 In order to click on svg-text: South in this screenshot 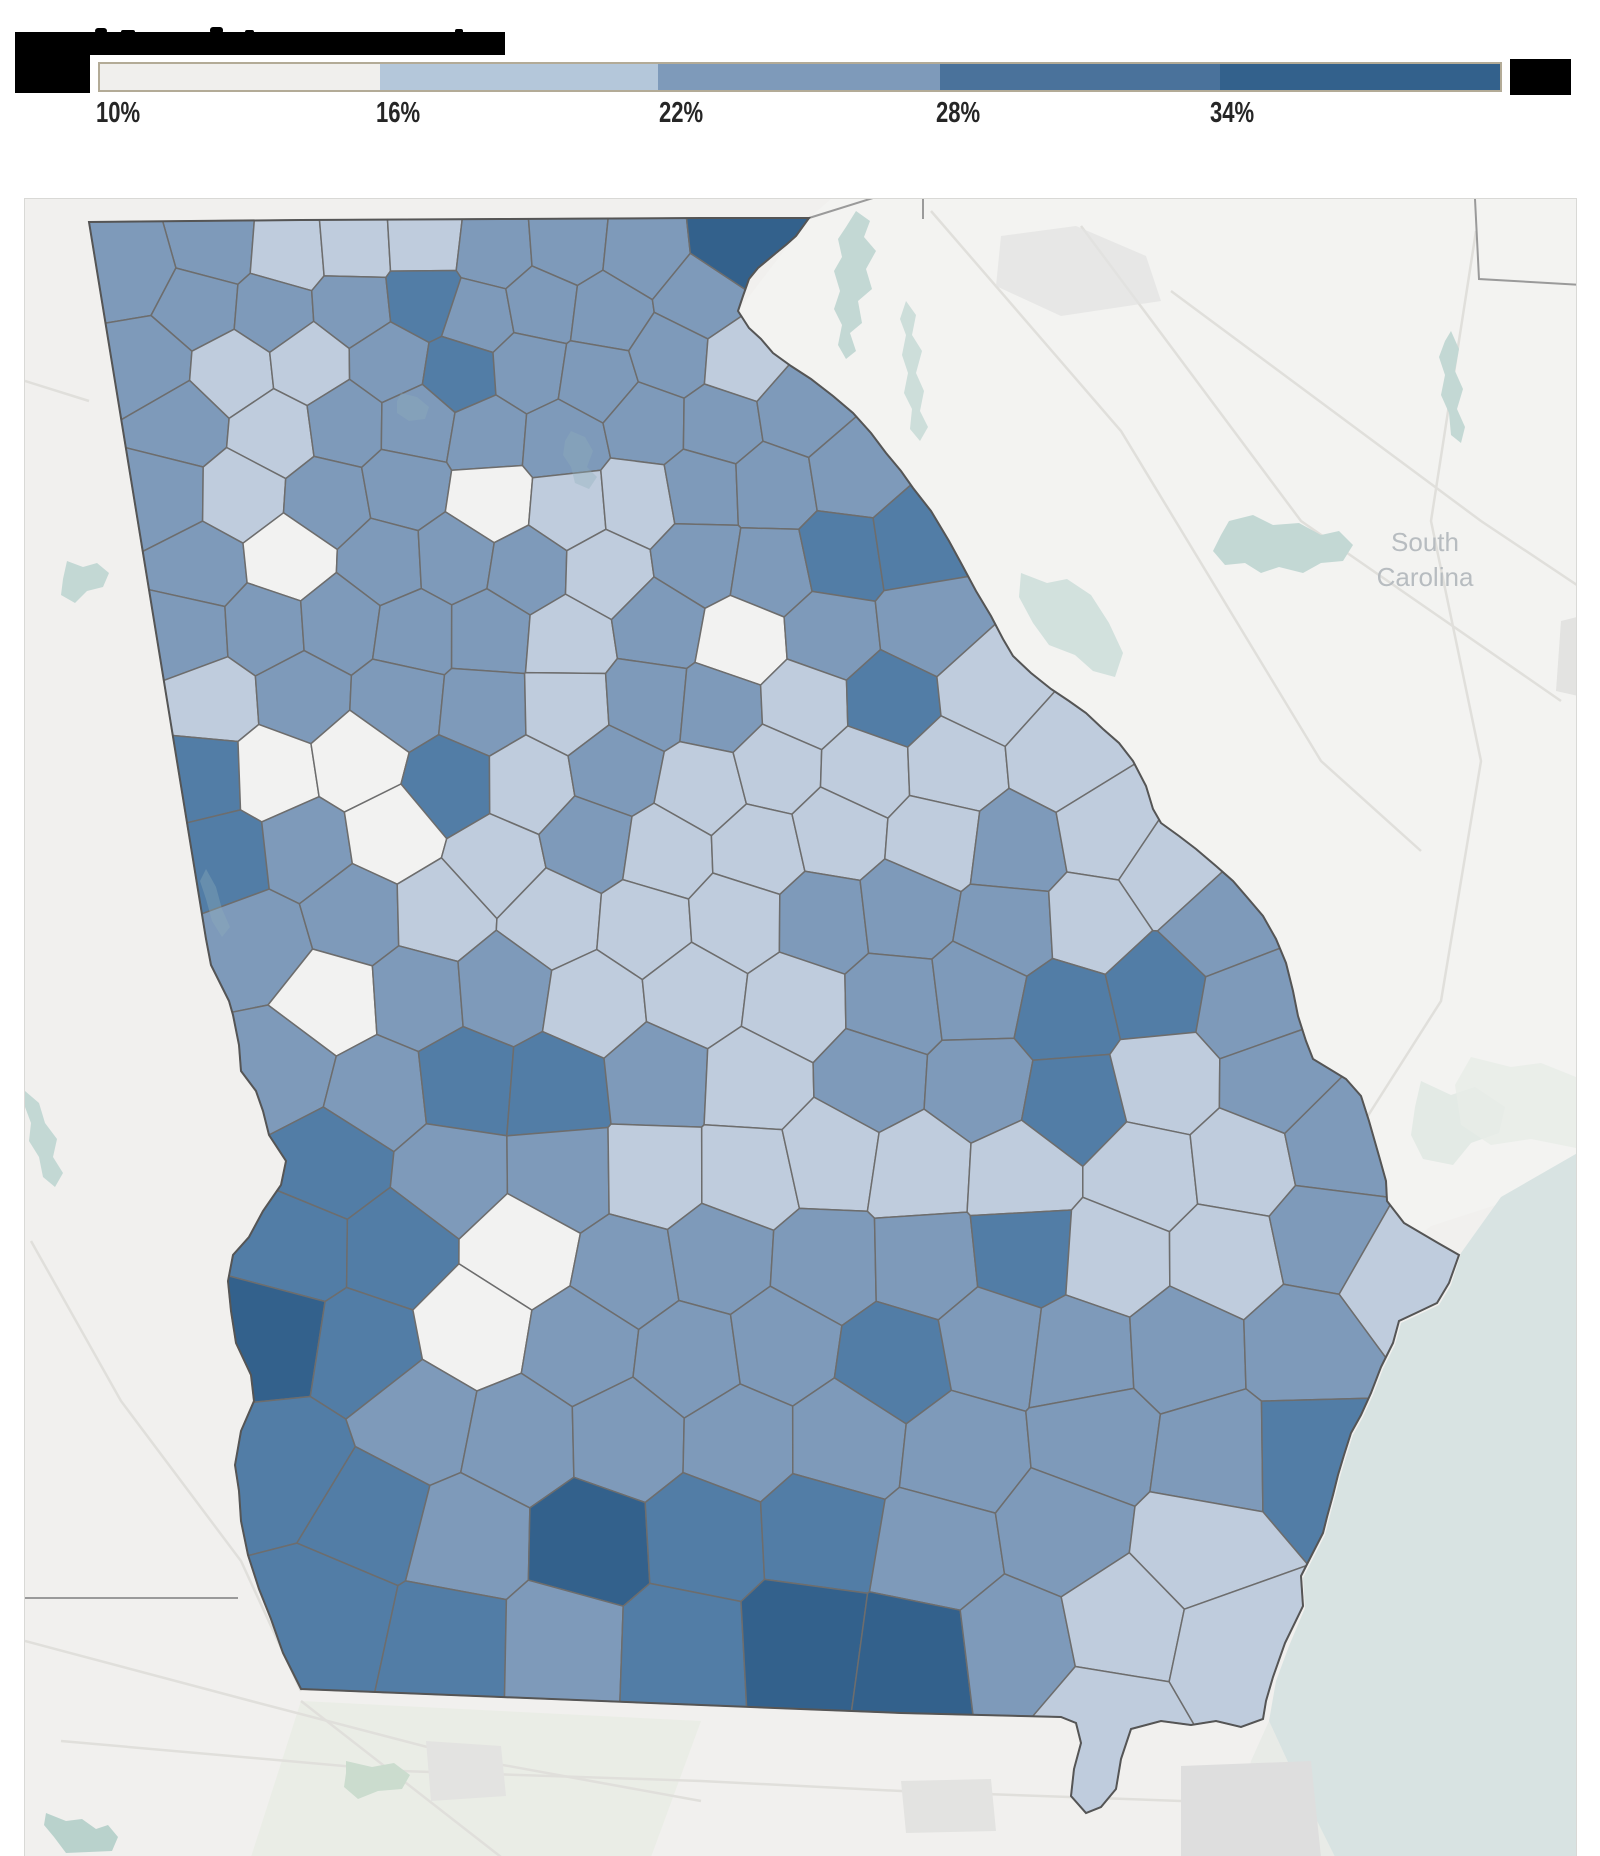, I will do `click(1425, 542)`.